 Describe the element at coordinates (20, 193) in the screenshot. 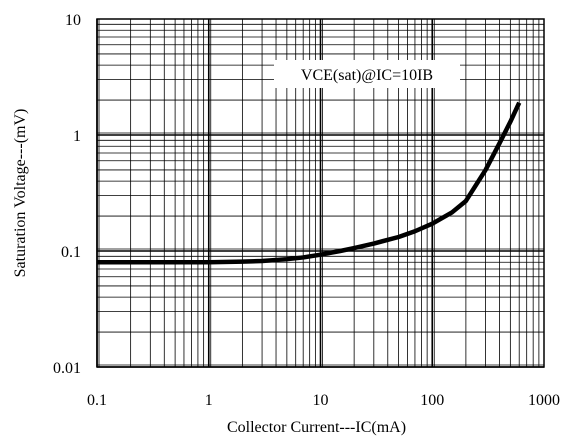

I see `y-axis-title: Saturation Voltage---(mV)` at that location.